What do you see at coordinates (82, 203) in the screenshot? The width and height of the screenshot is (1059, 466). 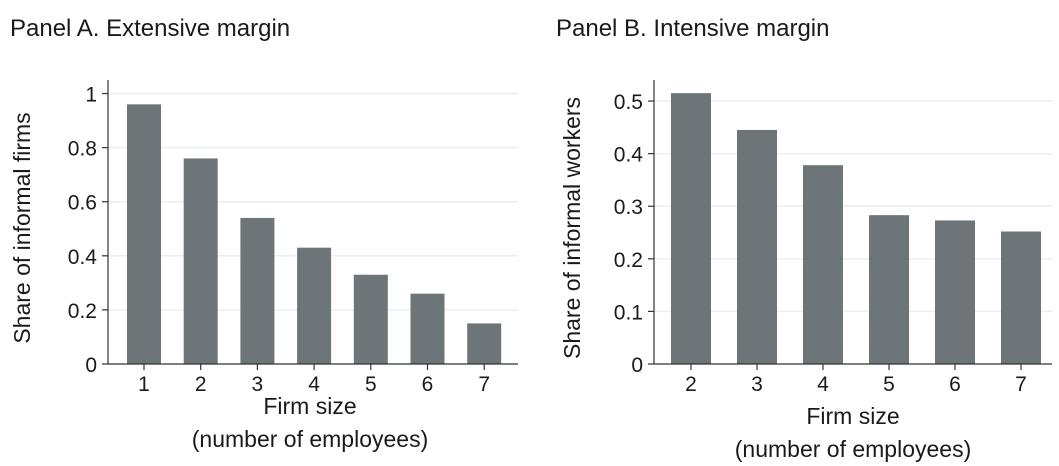 I see `panel-a-y-tick-label: 0.6` at bounding box center [82, 203].